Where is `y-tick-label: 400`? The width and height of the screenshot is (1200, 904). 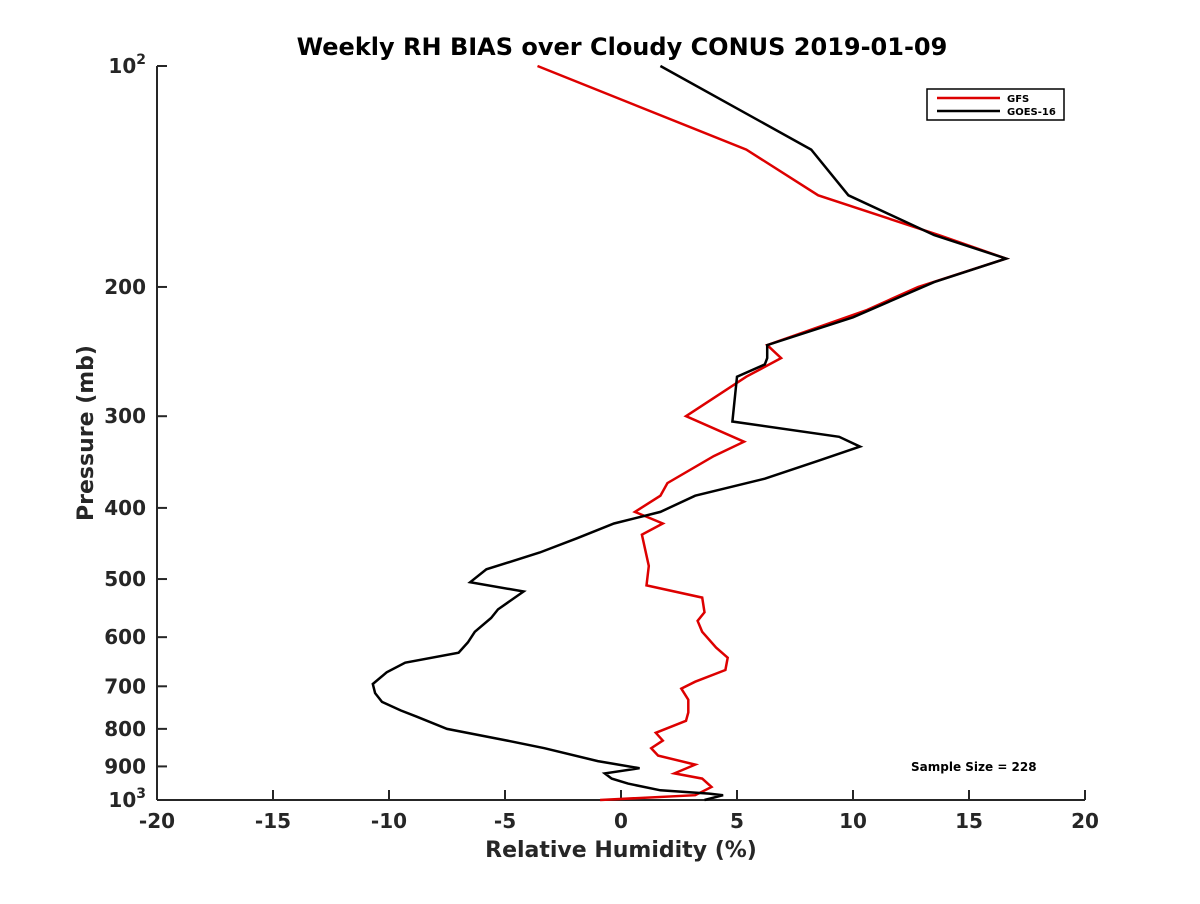
y-tick-label: 400 is located at coordinates (125, 508).